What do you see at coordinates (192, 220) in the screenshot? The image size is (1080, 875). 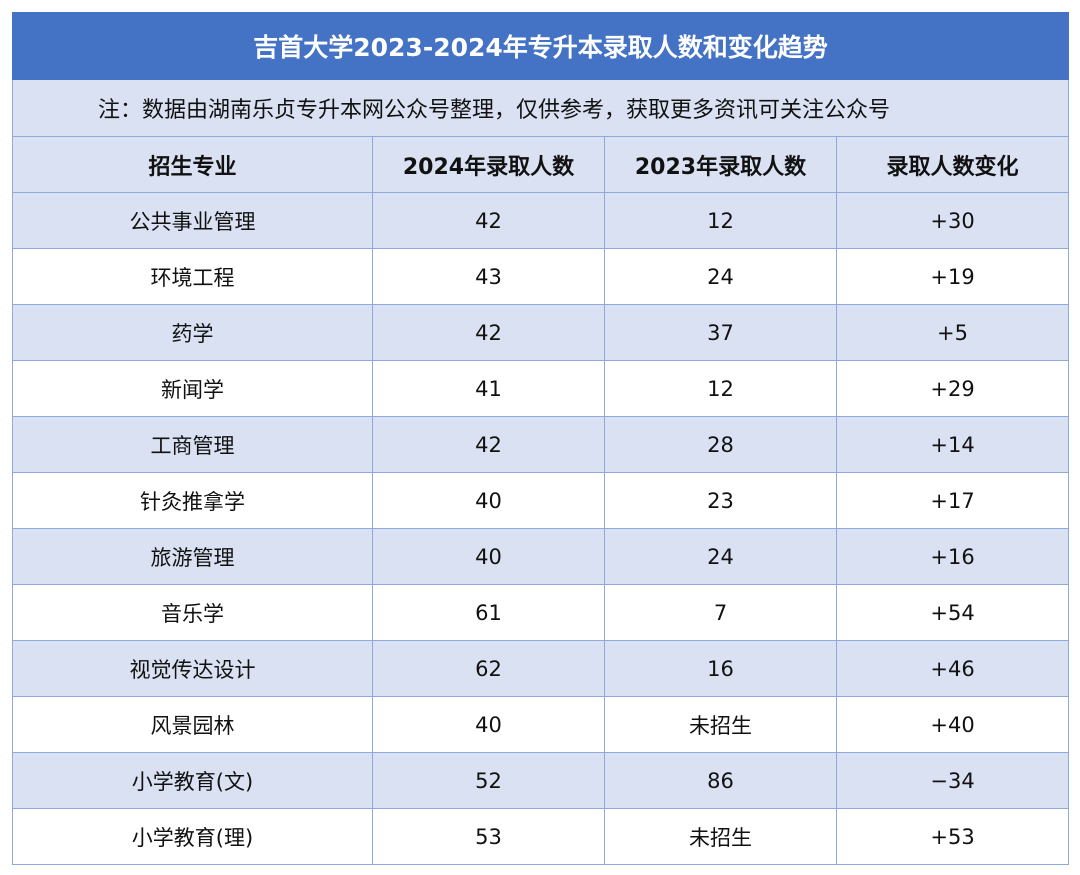 I see `major-cell: 公共事业管理` at bounding box center [192, 220].